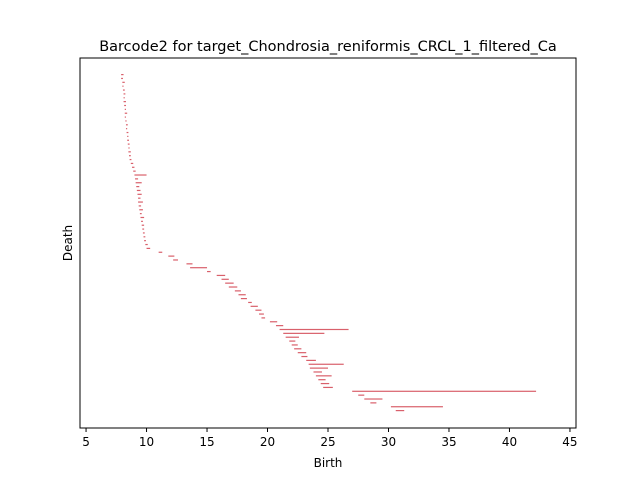 The width and height of the screenshot is (640, 480). What do you see at coordinates (86, 442) in the screenshot?
I see `x-tick-label: 5` at bounding box center [86, 442].